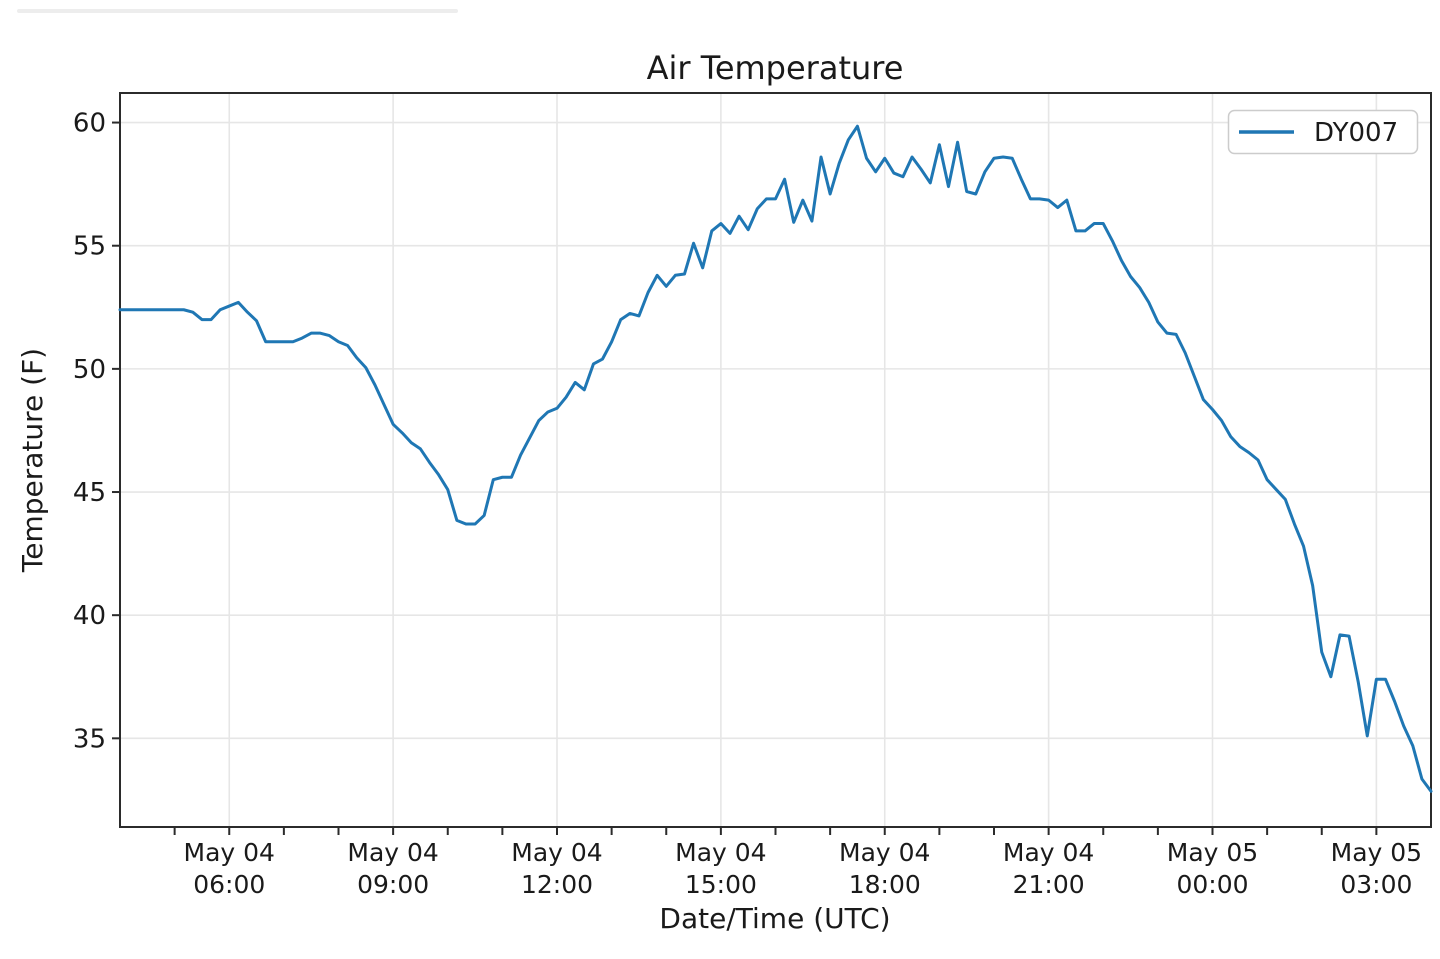 The image size is (1440, 959). What do you see at coordinates (89, 247) in the screenshot?
I see `y-tick-label: 55` at bounding box center [89, 247].